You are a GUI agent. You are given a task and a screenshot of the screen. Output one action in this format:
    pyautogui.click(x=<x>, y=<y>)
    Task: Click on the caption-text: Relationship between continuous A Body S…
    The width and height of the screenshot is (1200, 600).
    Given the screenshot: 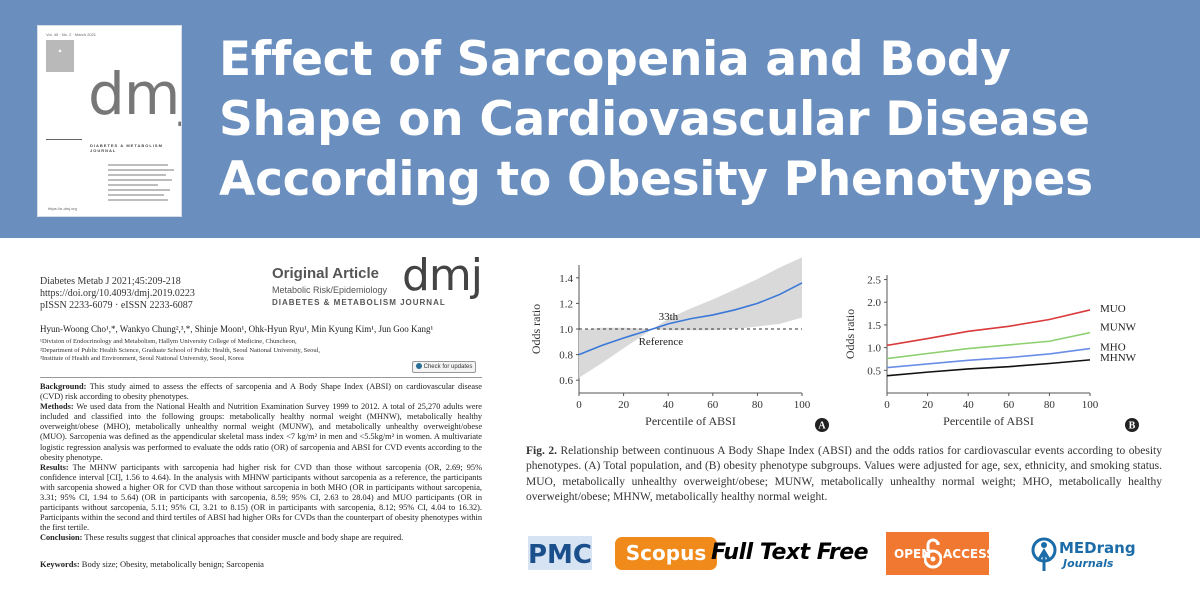 What is the action you would take?
    pyautogui.click(x=844, y=474)
    